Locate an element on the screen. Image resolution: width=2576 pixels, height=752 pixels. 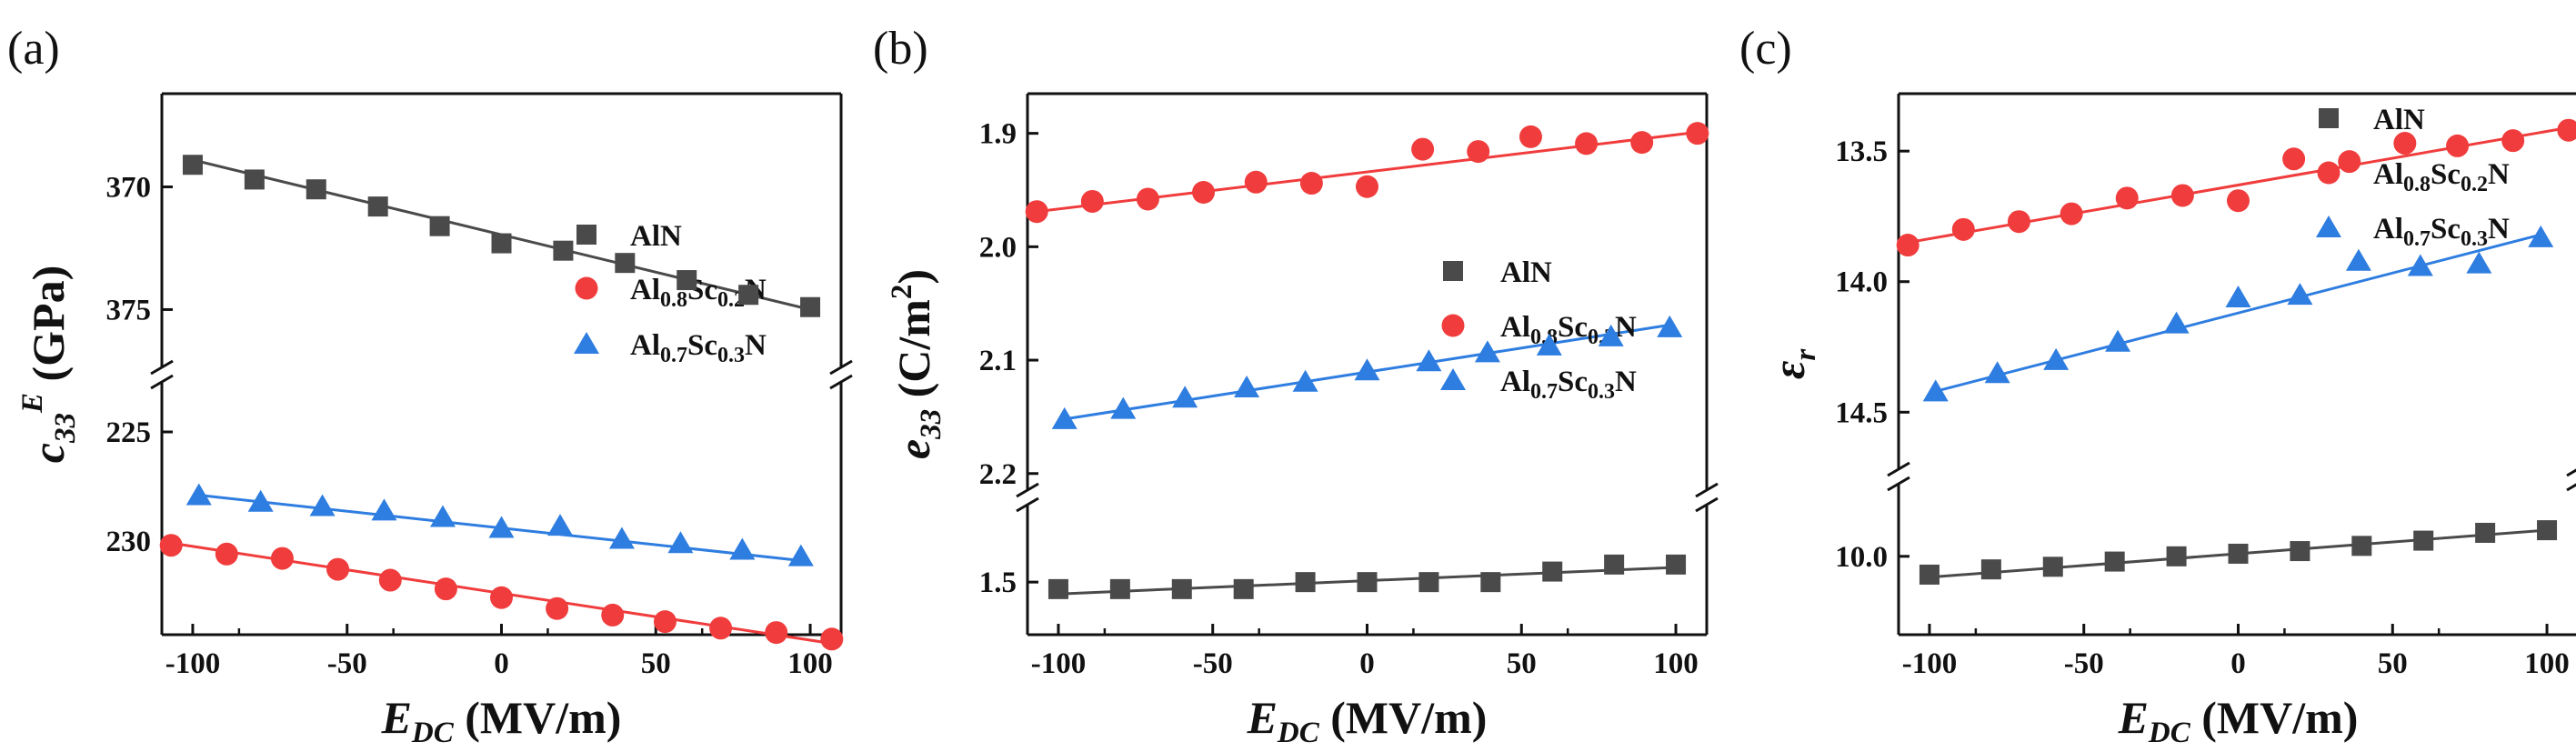
y-tick-label: 10.0 is located at coordinates (1861, 557).